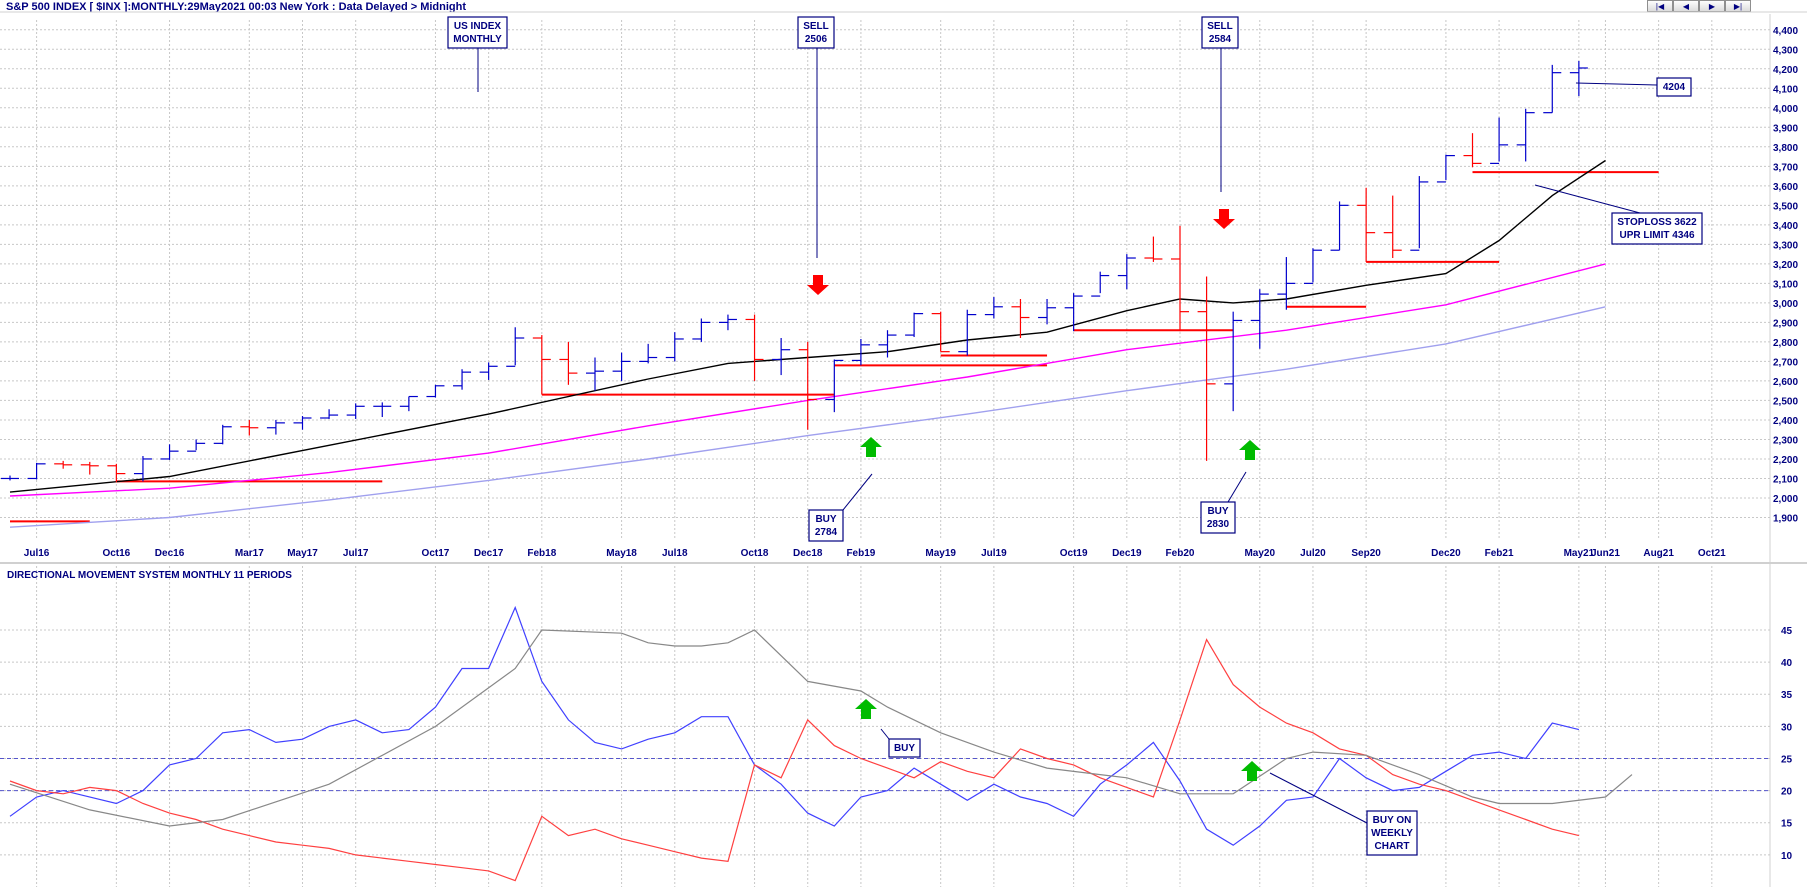 The width and height of the screenshot is (1807, 887). What do you see at coordinates (1785, 148) in the screenshot?
I see `y-tick-label: 3,800` at bounding box center [1785, 148].